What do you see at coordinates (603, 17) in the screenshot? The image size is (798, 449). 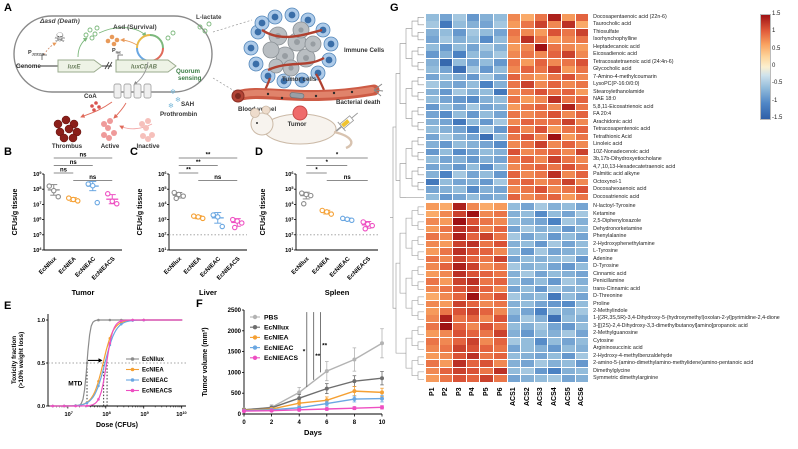 I see `heatmap-row: Docosapentaenoic acid (22n-6)` at bounding box center [603, 17].